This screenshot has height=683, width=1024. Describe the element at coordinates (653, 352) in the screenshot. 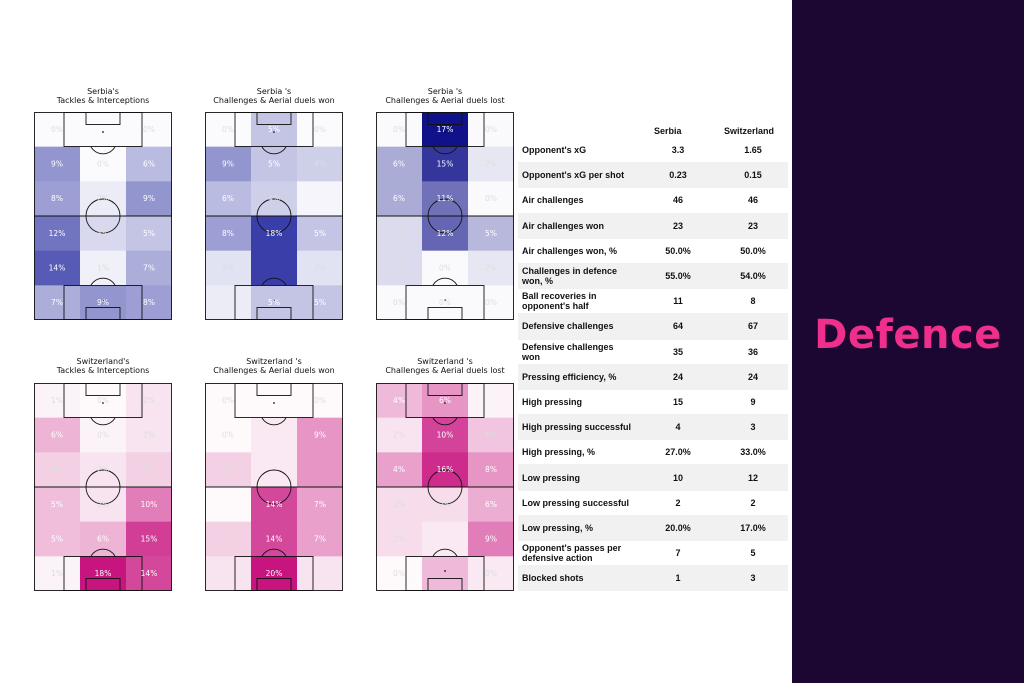

I see `table-row: Defensive challenges won 35 36` at that location.